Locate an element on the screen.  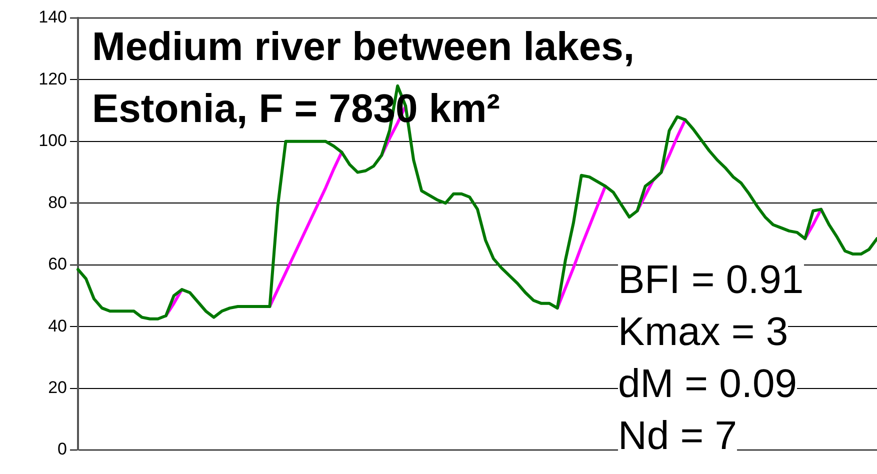
y-tick-label: 40 is located at coordinates (57, 326).